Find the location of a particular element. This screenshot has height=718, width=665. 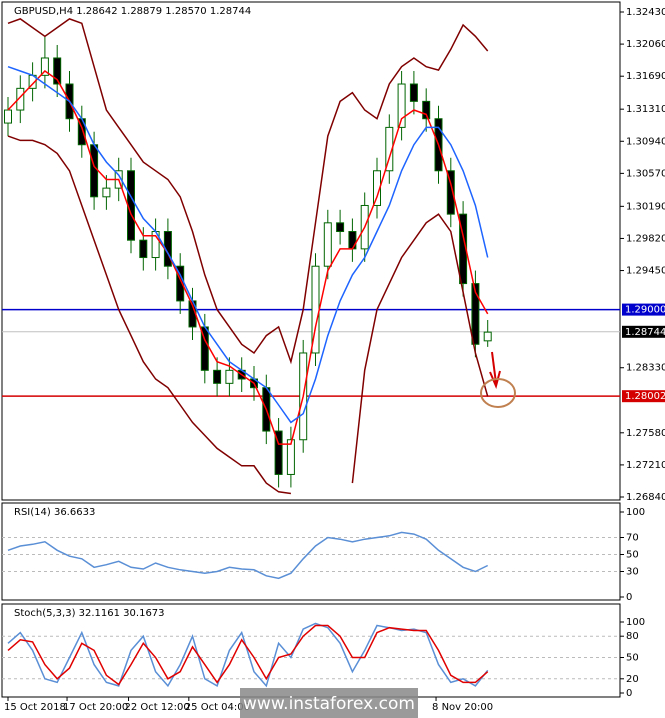

watermark: www.instaforex.com is located at coordinates (329, 704).